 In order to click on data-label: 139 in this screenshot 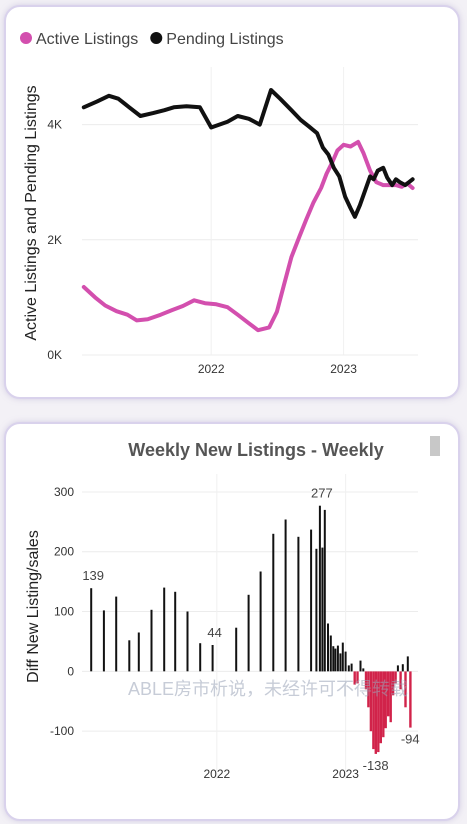, I will do `click(93, 575)`.